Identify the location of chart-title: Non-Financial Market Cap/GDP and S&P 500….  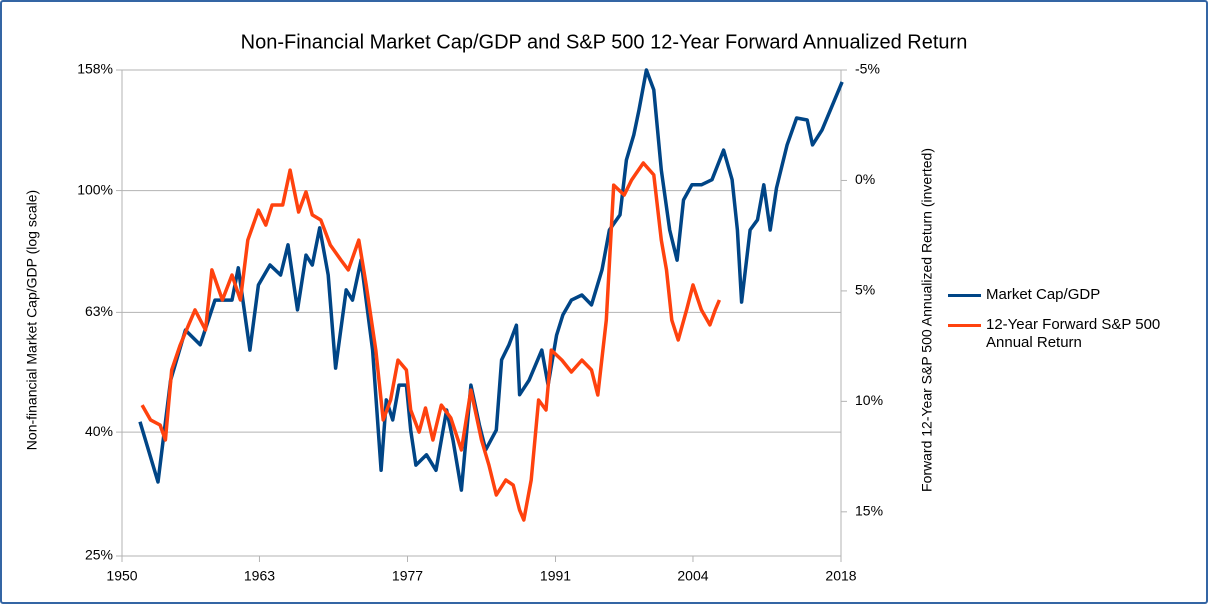
(604, 42).